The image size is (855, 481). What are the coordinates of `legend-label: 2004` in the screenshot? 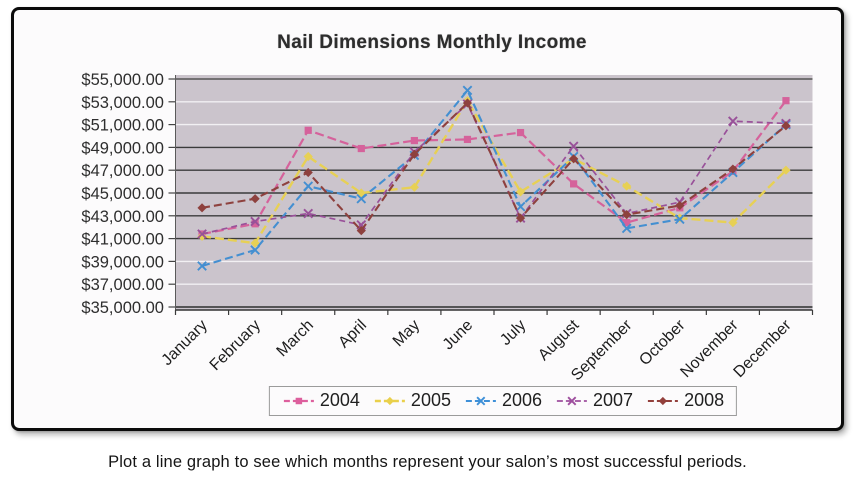 It's located at (339, 400).